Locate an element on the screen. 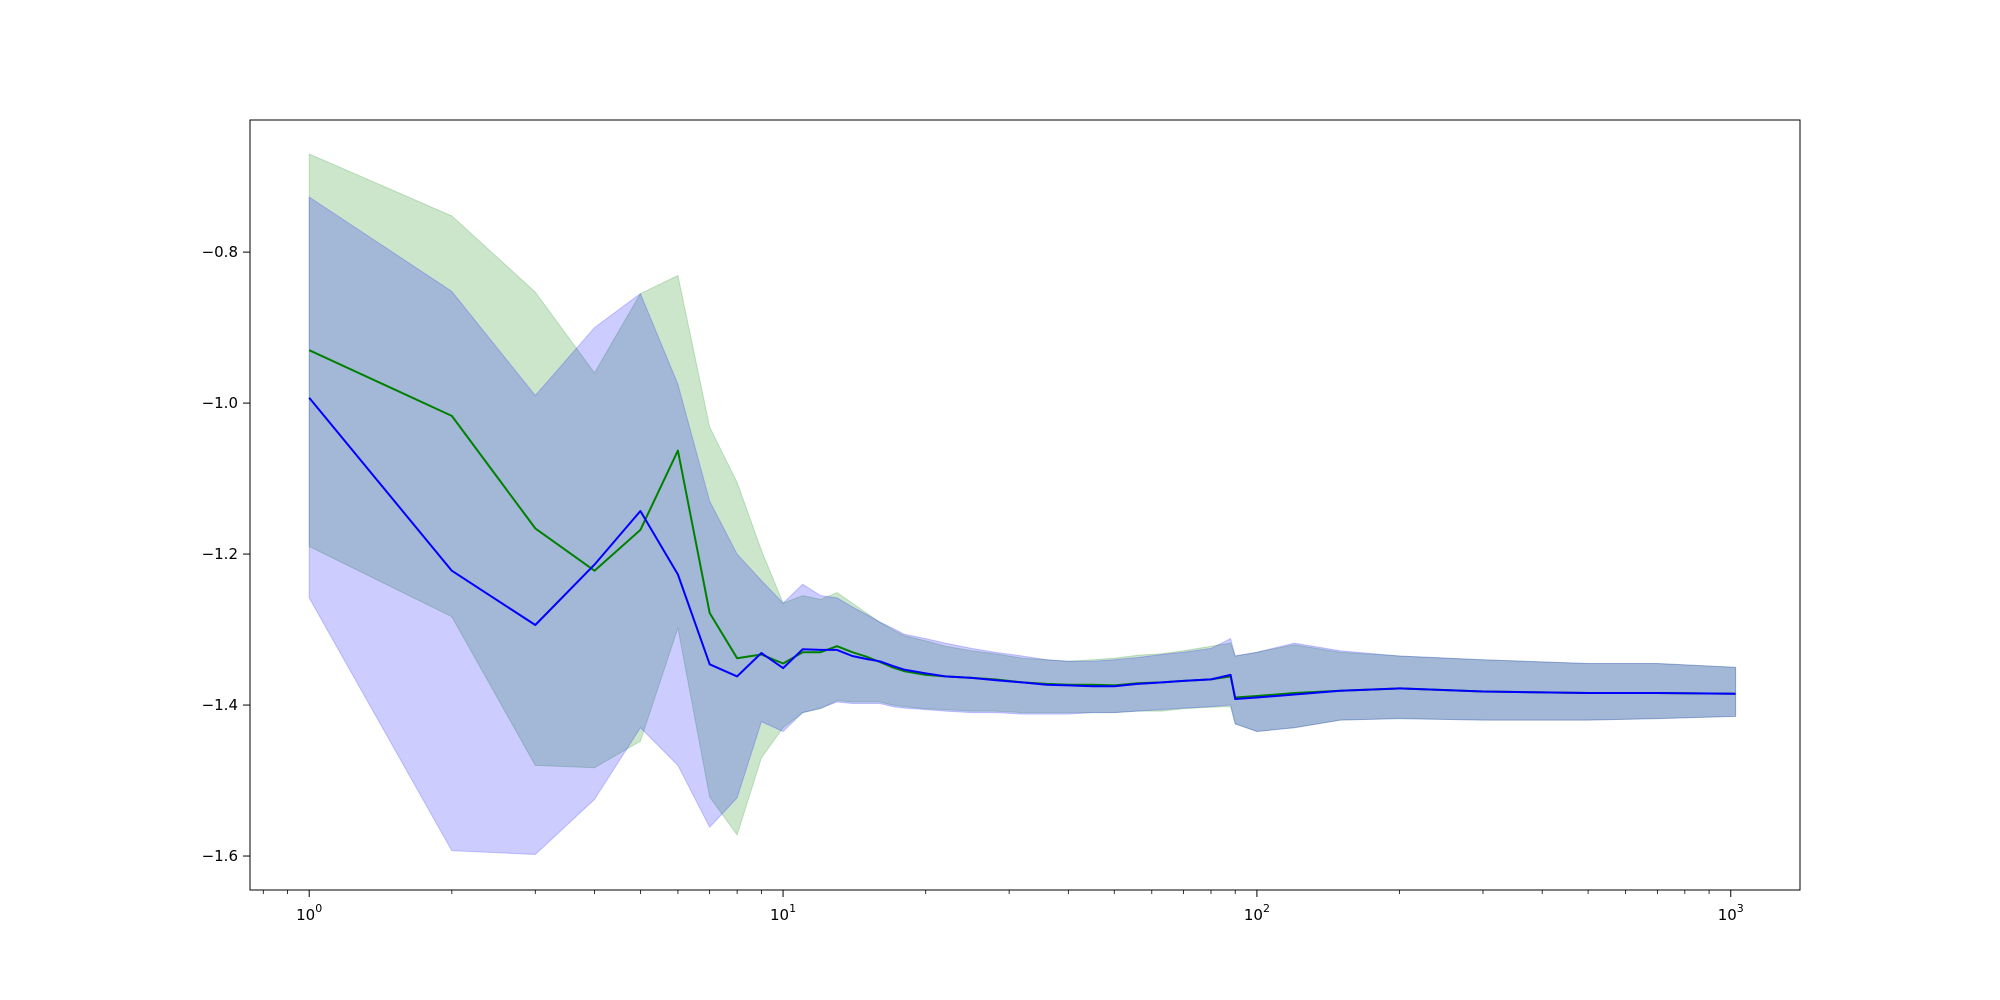 This screenshot has height=1000, width=2000. y-tick-label: −0.8 is located at coordinates (220, 252).